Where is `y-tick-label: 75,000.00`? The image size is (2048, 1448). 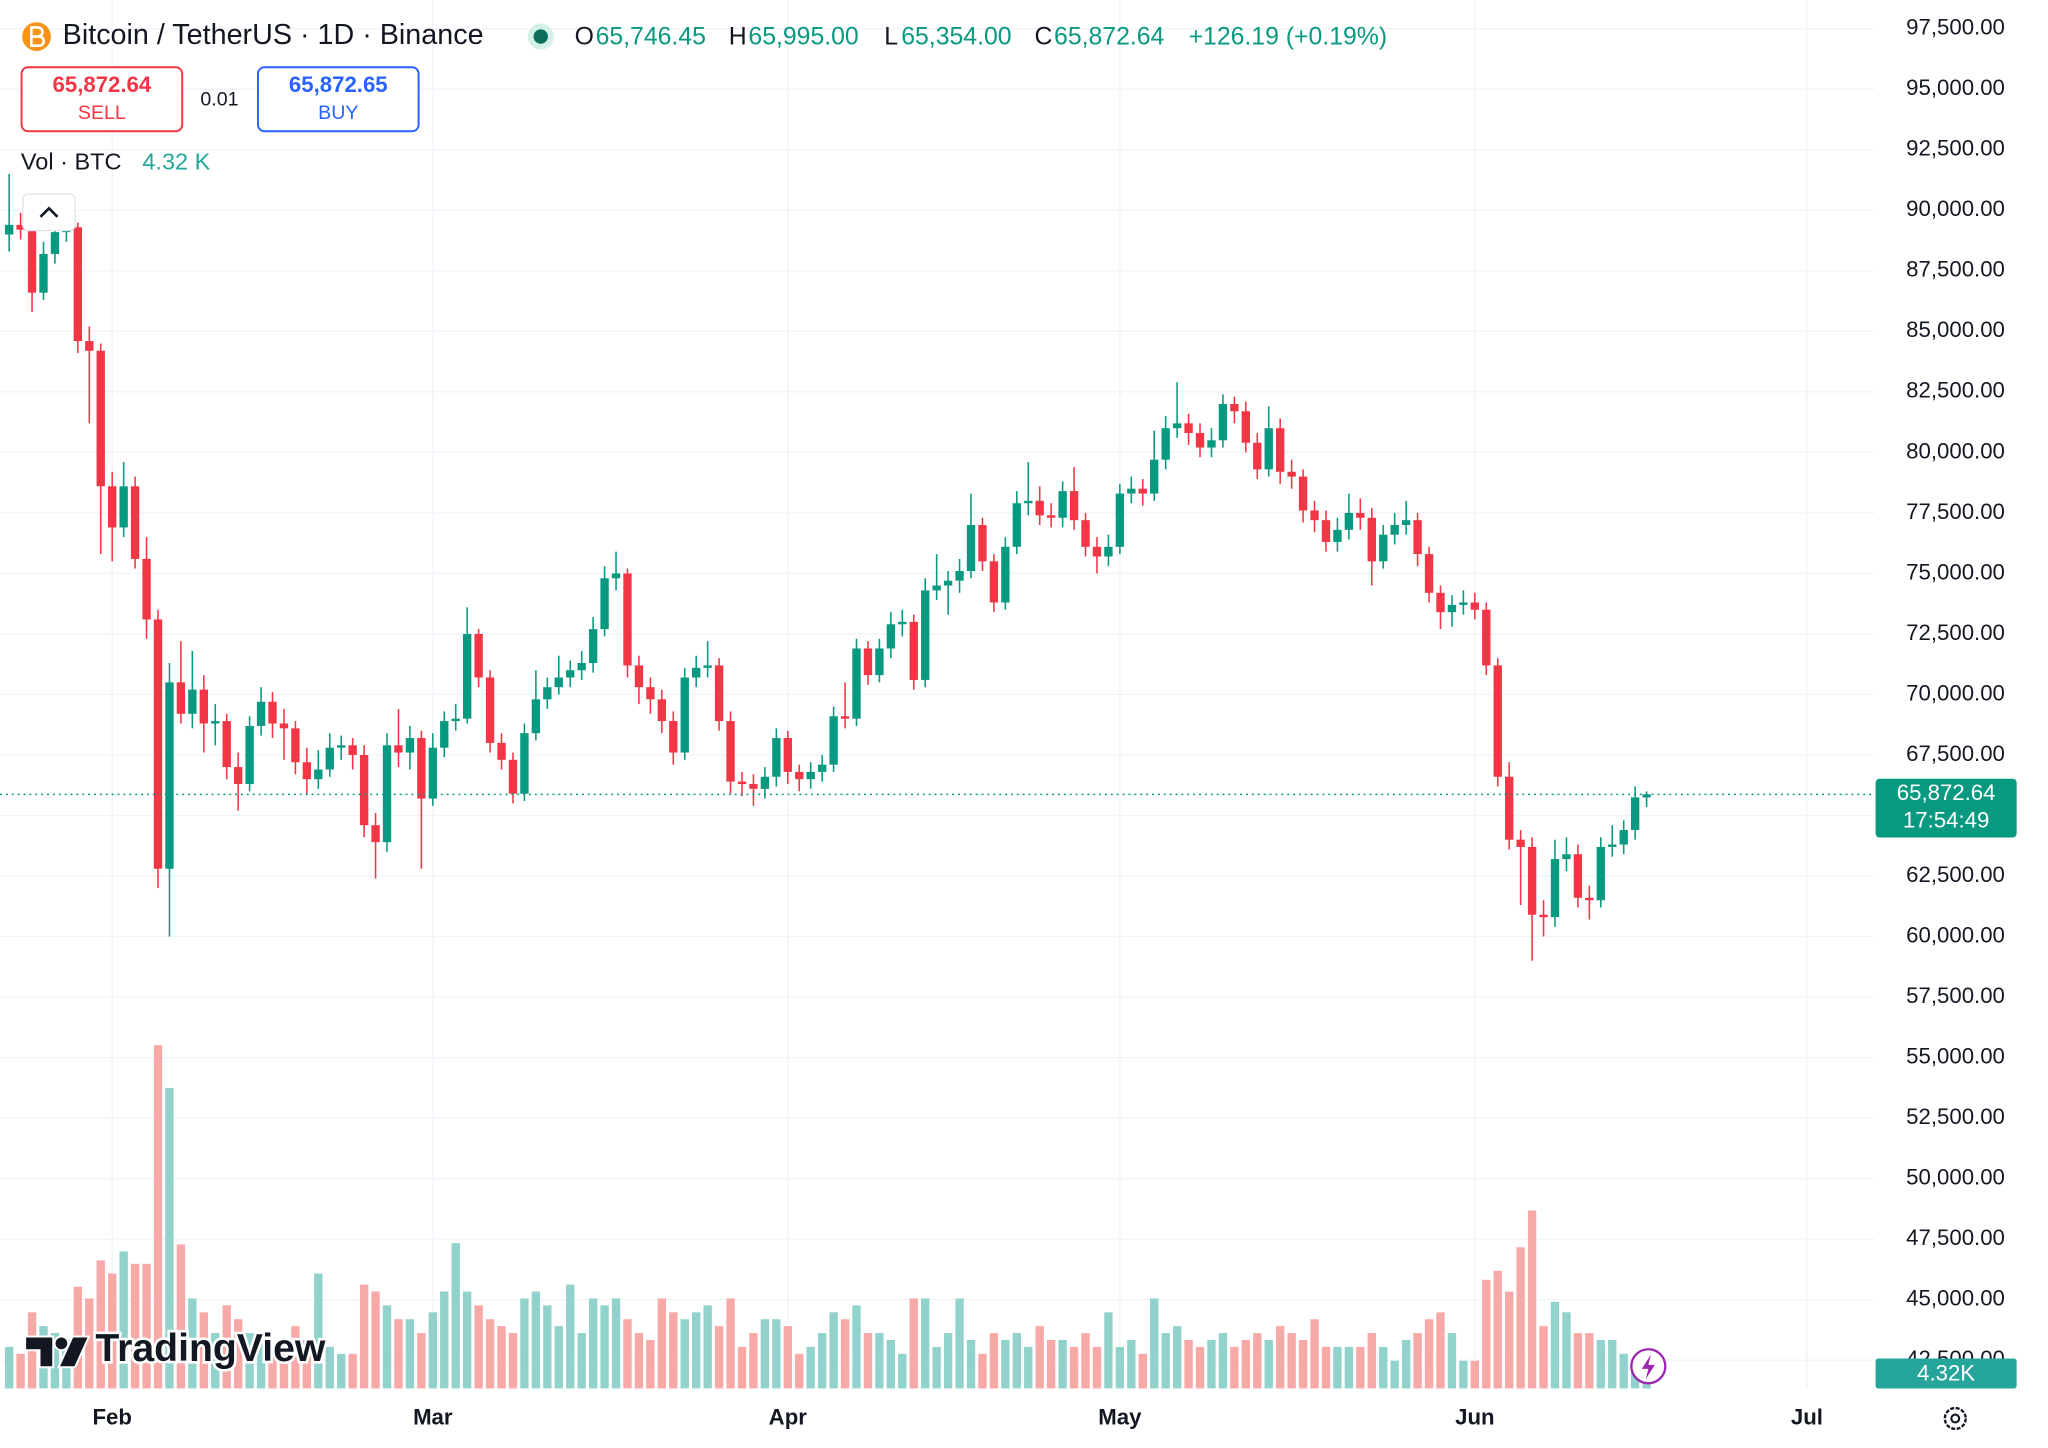
y-tick-label: 75,000.00 is located at coordinates (1955, 571).